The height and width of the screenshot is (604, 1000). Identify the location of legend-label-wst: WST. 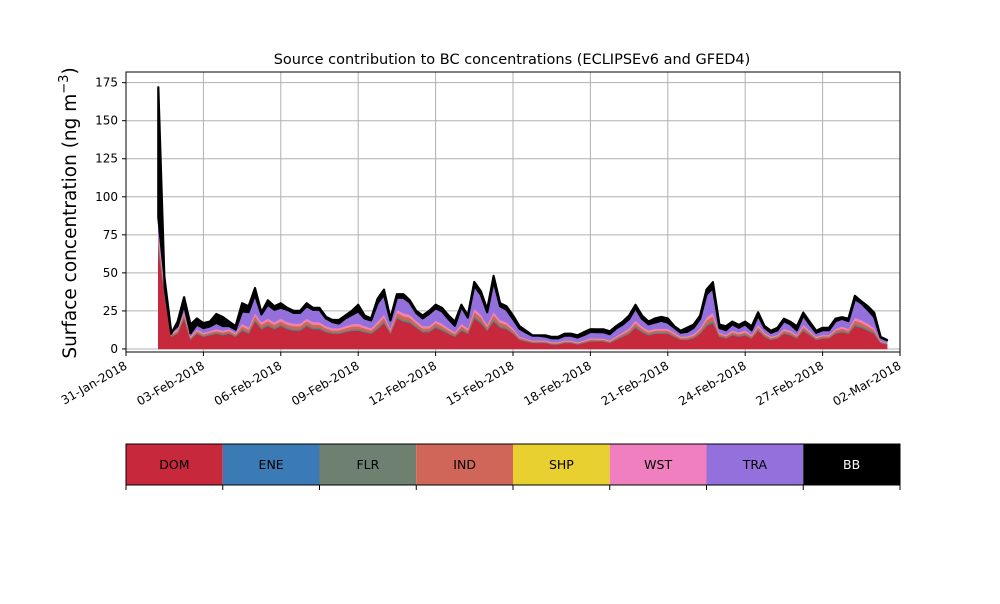
(658, 464).